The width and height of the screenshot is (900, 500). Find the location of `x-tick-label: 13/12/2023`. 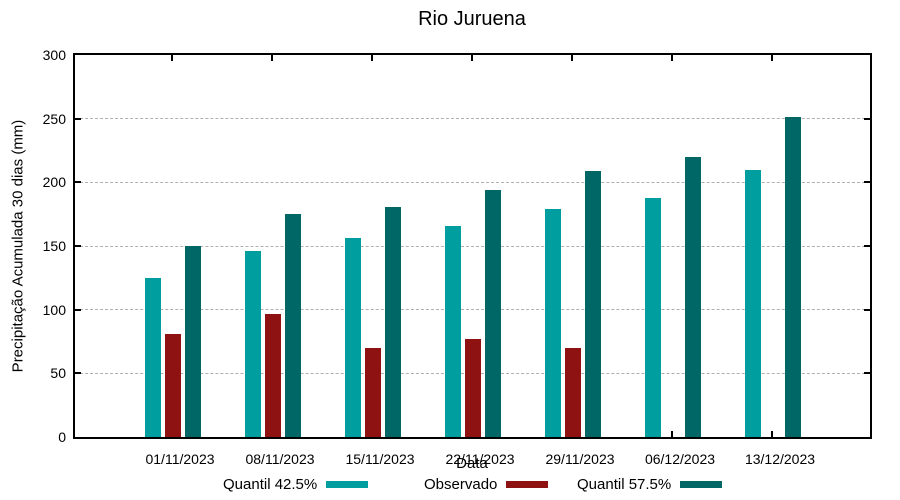

x-tick-label: 13/12/2023 is located at coordinates (780, 459).